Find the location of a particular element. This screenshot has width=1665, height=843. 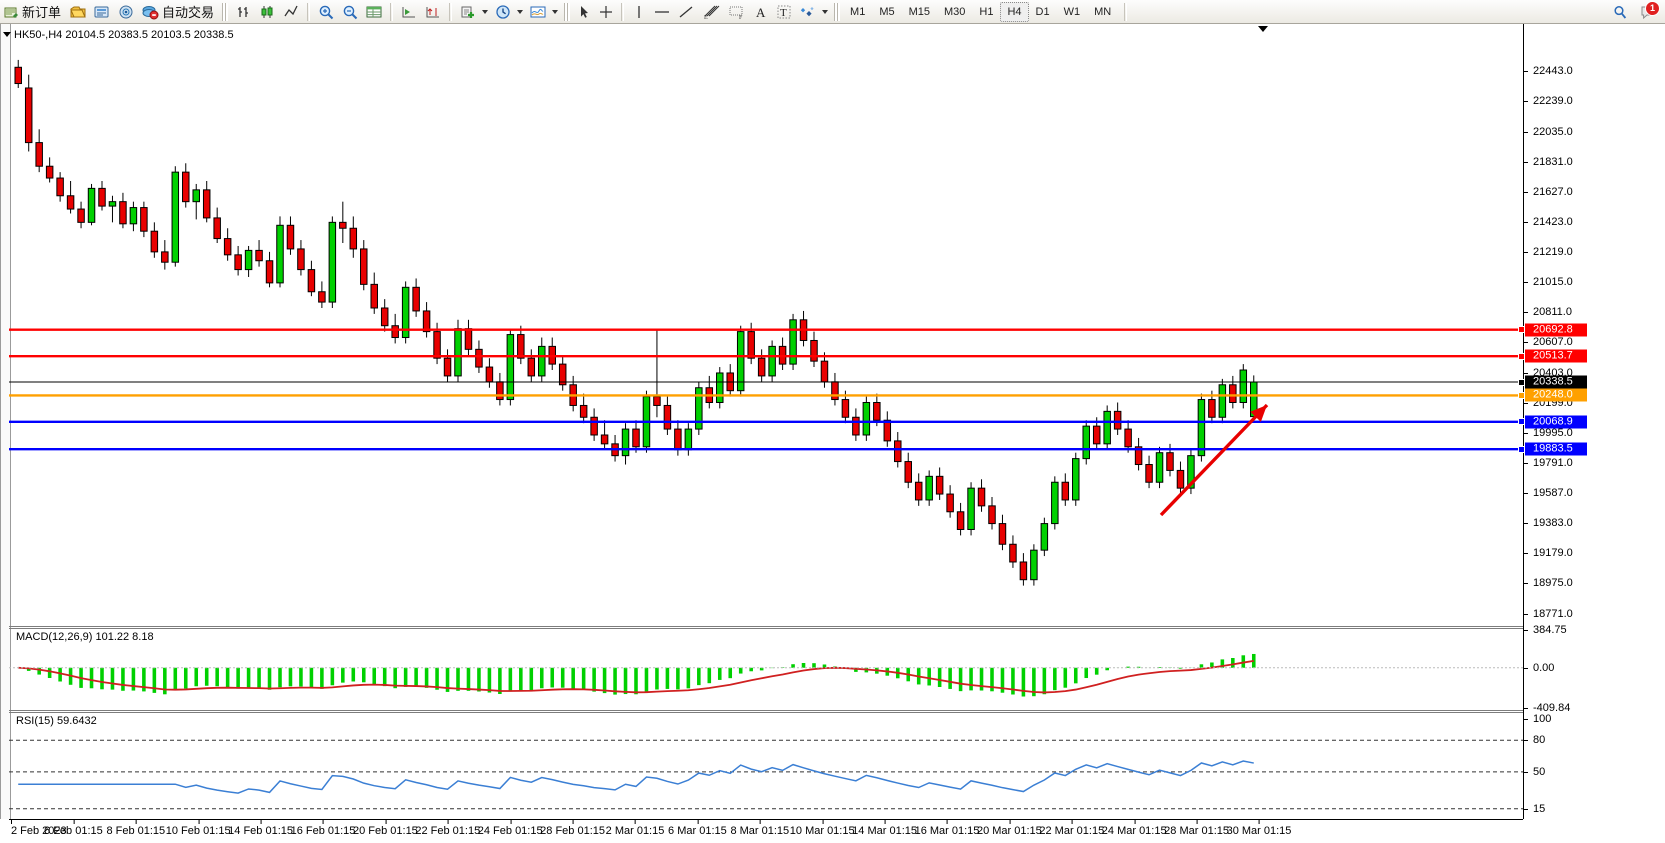

candlestick-chart-button is located at coordinates (267, 12).